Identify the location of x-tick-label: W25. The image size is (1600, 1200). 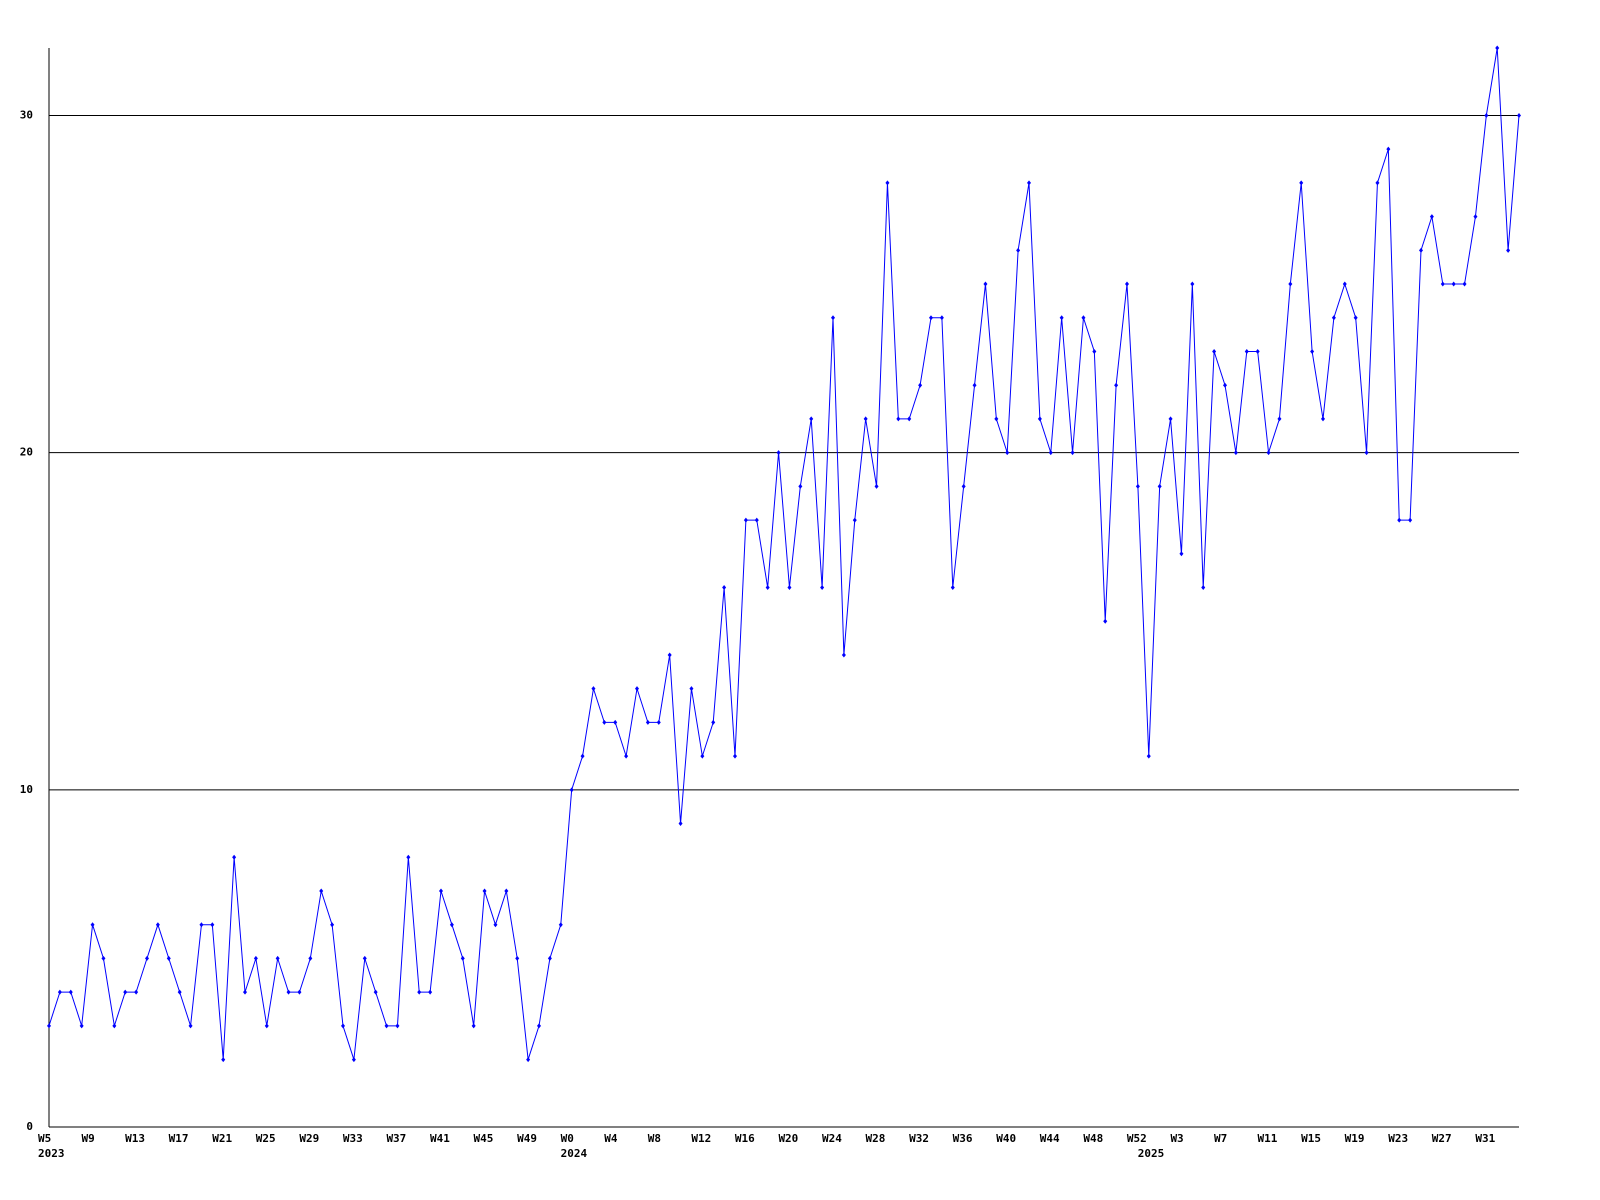
(266, 1138).